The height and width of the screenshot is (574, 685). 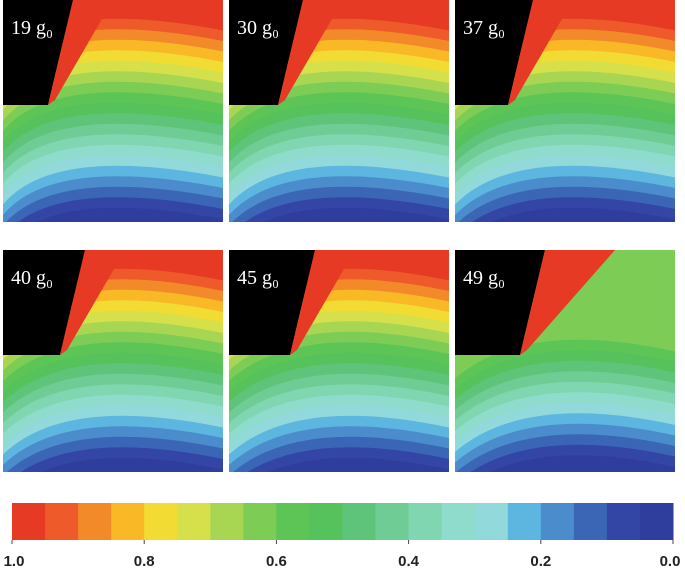 What do you see at coordinates (670, 561) in the screenshot?
I see `colorbar-tick-label: 0.0` at bounding box center [670, 561].